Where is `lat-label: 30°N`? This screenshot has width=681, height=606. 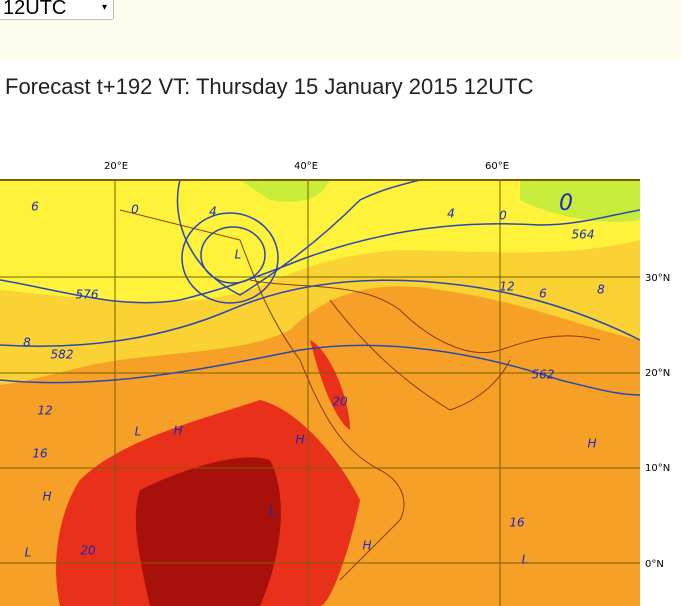 lat-label: 30°N is located at coordinates (657, 278).